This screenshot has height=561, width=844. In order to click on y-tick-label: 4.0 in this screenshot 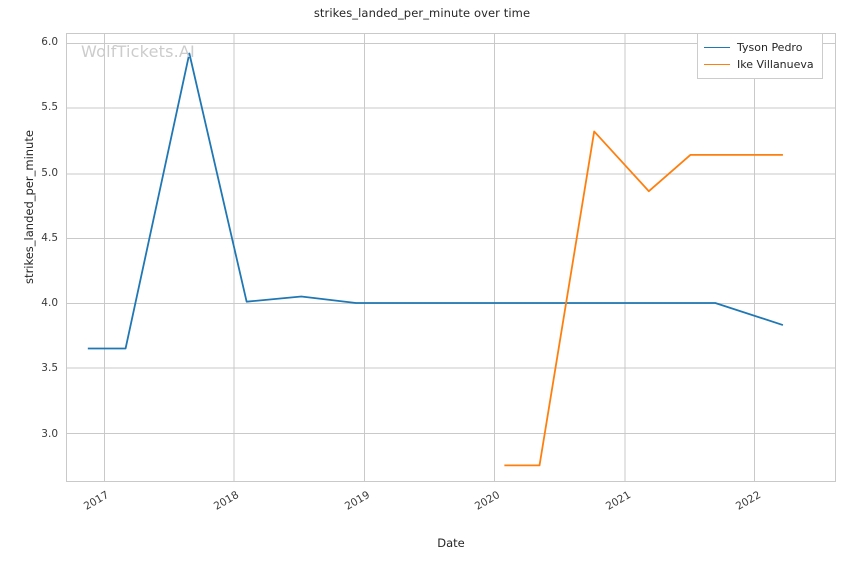, I will do `click(49, 303)`.